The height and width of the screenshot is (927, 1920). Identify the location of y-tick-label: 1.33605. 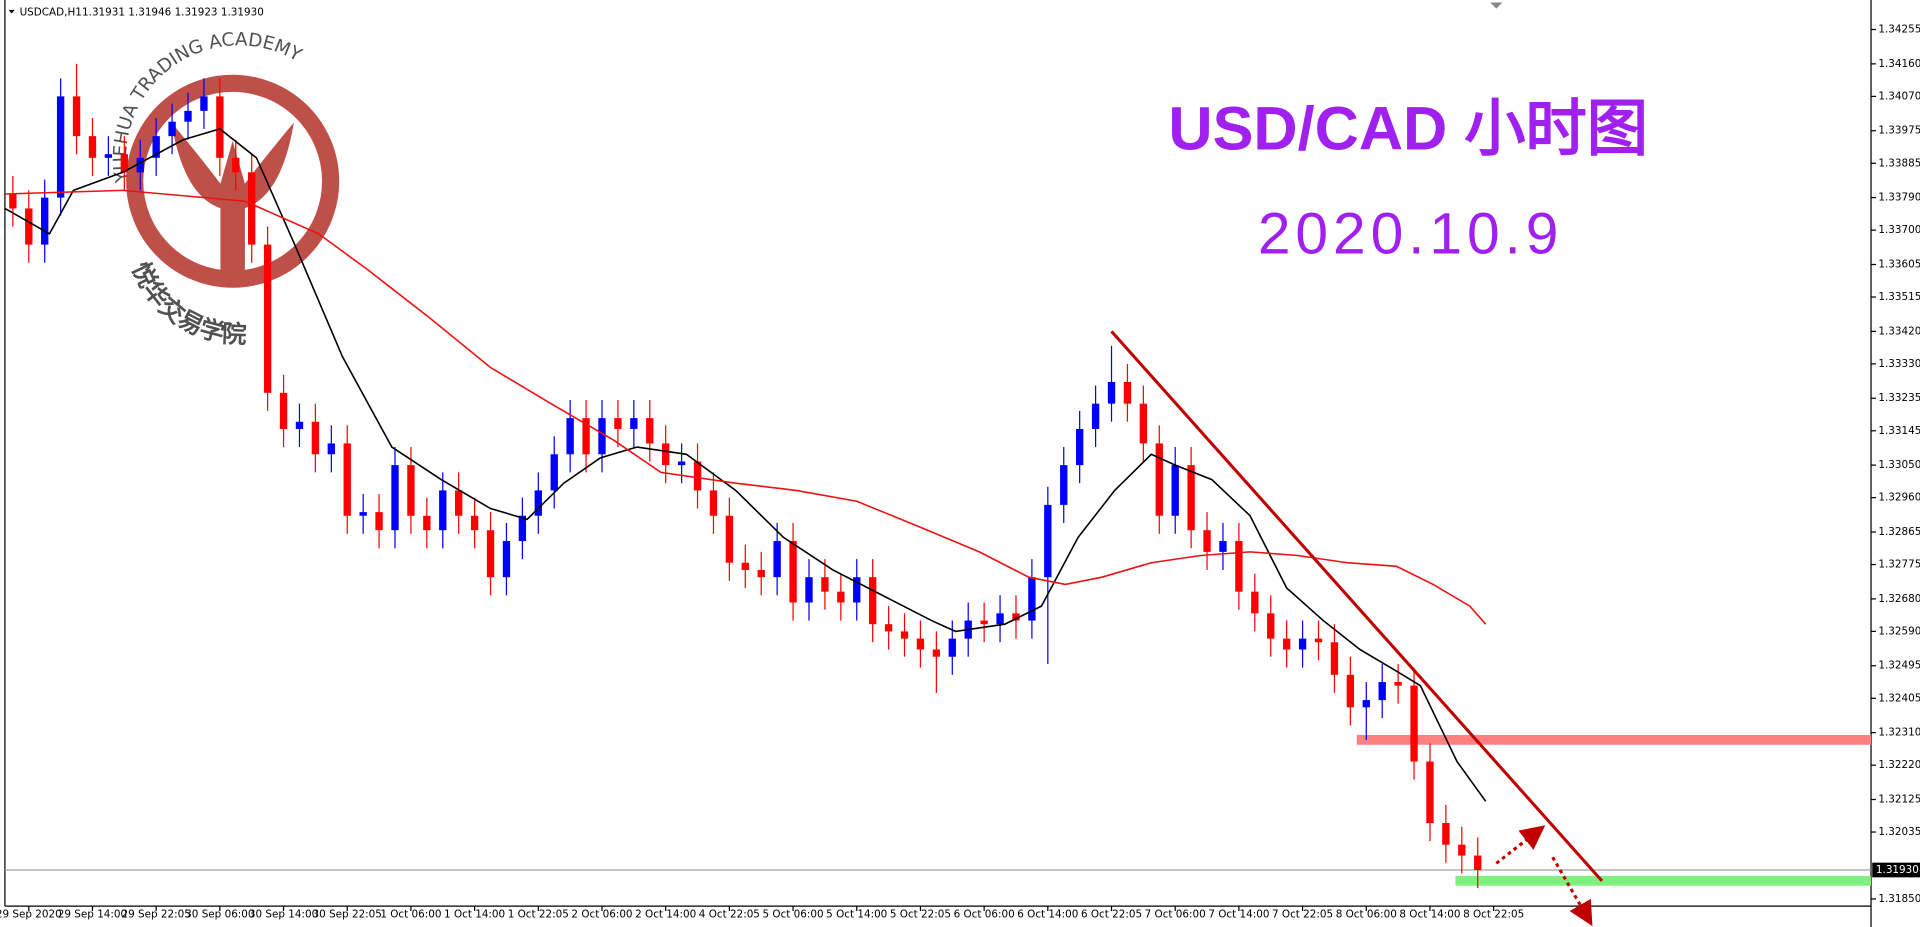
(1899, 264).